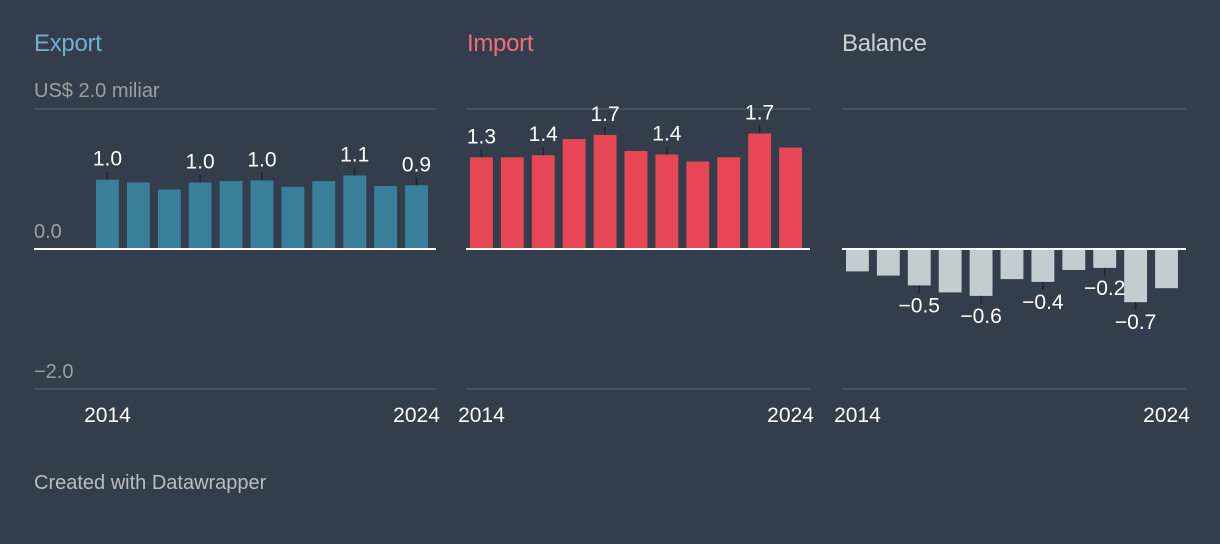 The height and width of the screenshot is (544, 1220). What do you see at coordinates (416, 415) in the screenshot?
I see `export-x-tick-last: 2024` at bounding box center [416, 415].